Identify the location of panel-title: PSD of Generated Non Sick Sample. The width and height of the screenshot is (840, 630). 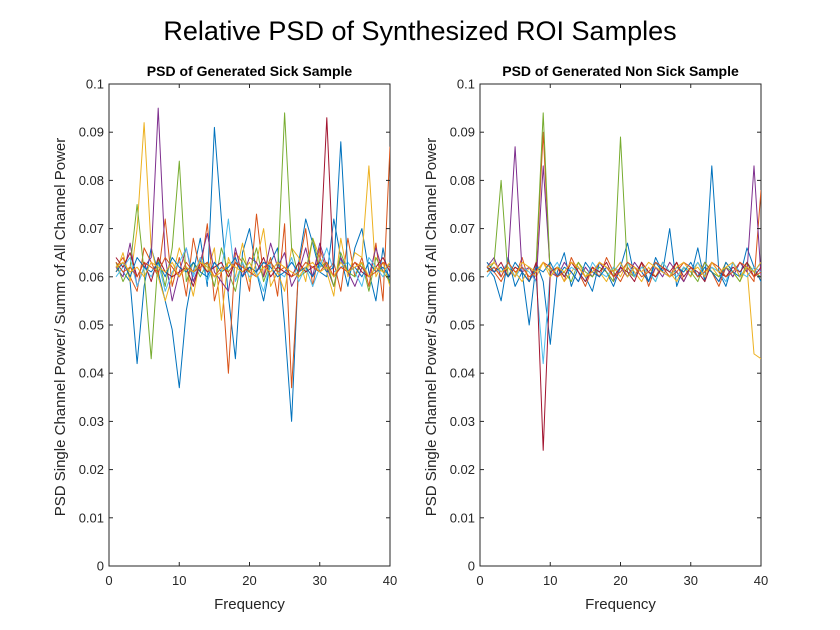
(620, 71).